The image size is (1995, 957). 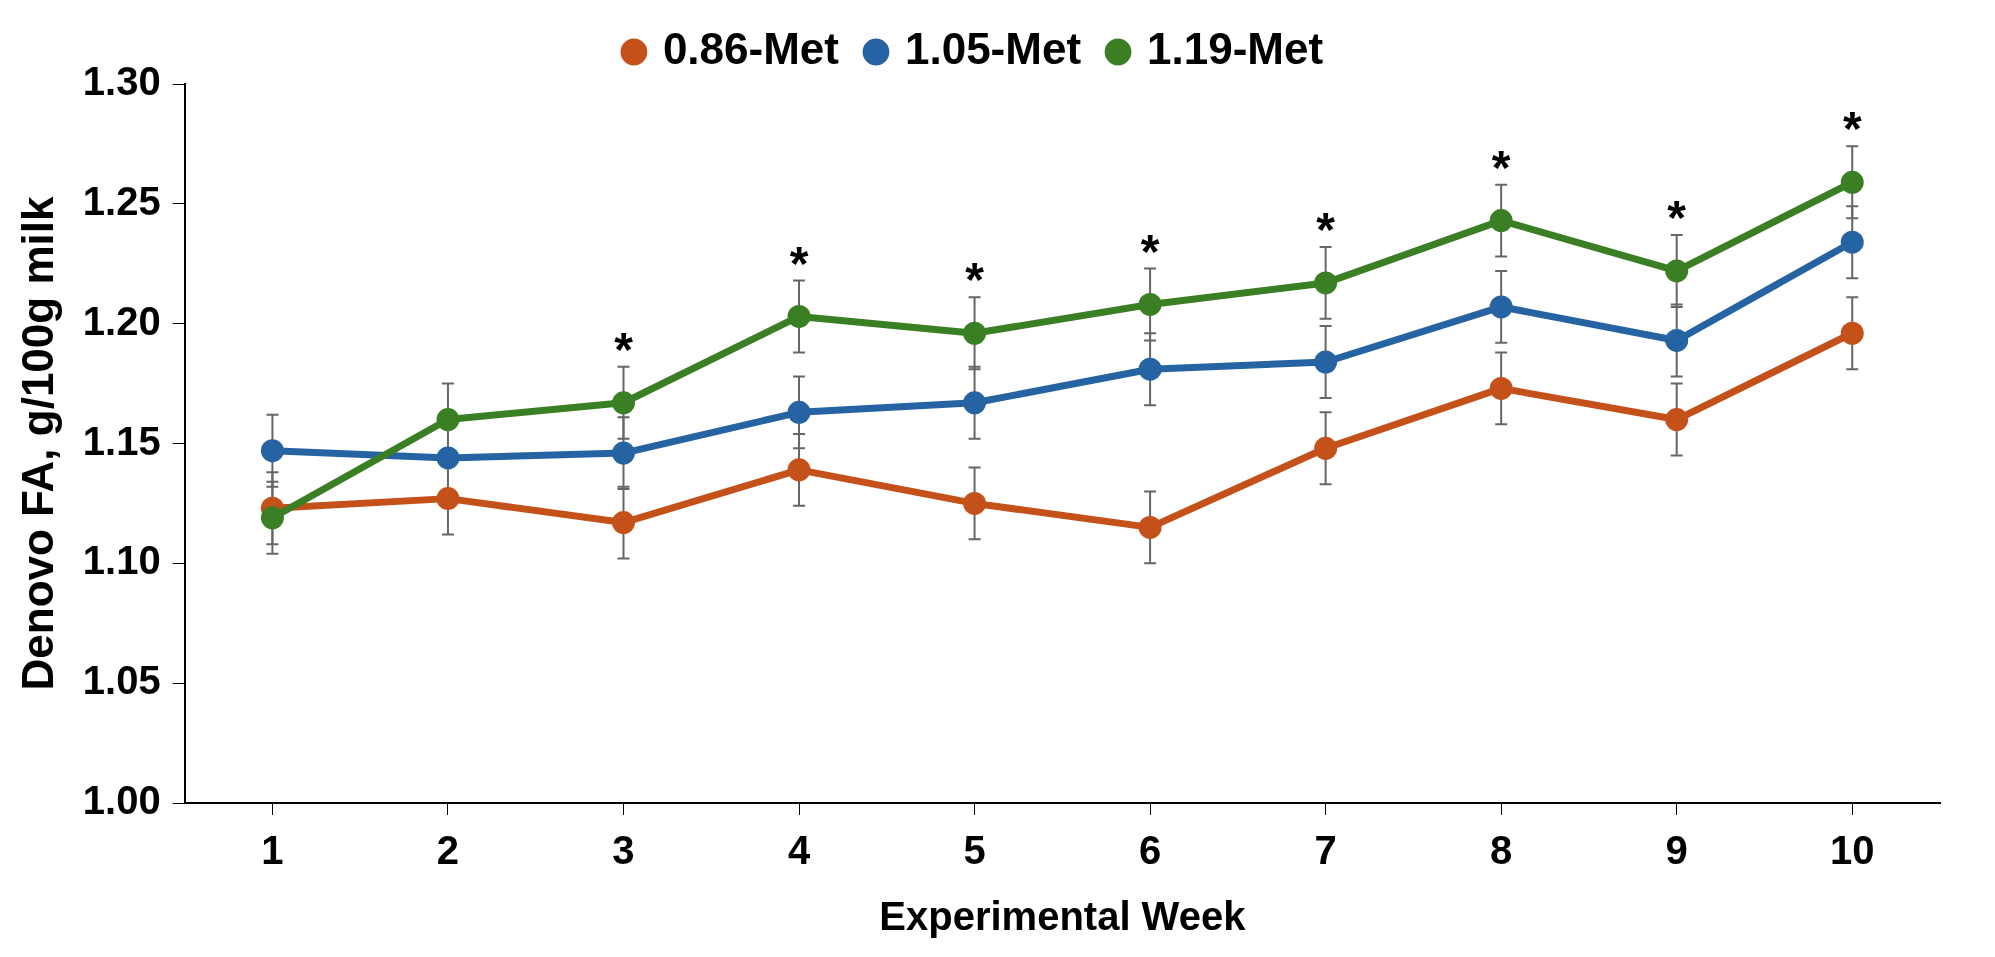 What do you see at coordinates (1325, 850) in the screenshot?
I see `x-tick-label: 7` at bounding box center [1325, 850].